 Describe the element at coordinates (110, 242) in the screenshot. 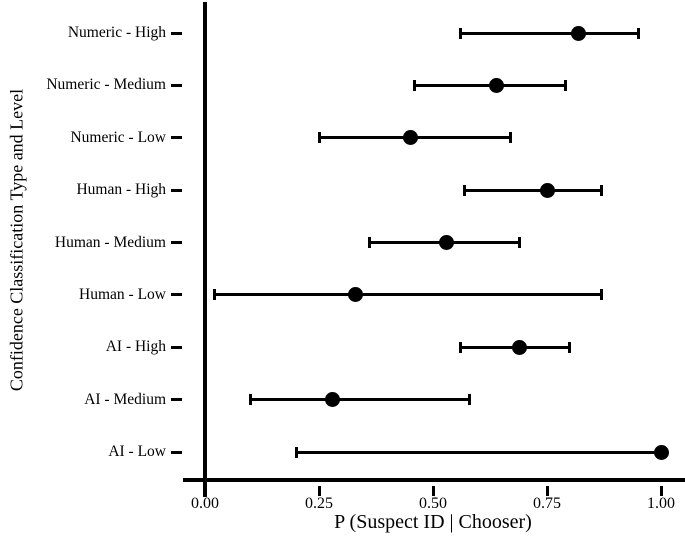

I see `y-category-label: Human - Medium` at that location.